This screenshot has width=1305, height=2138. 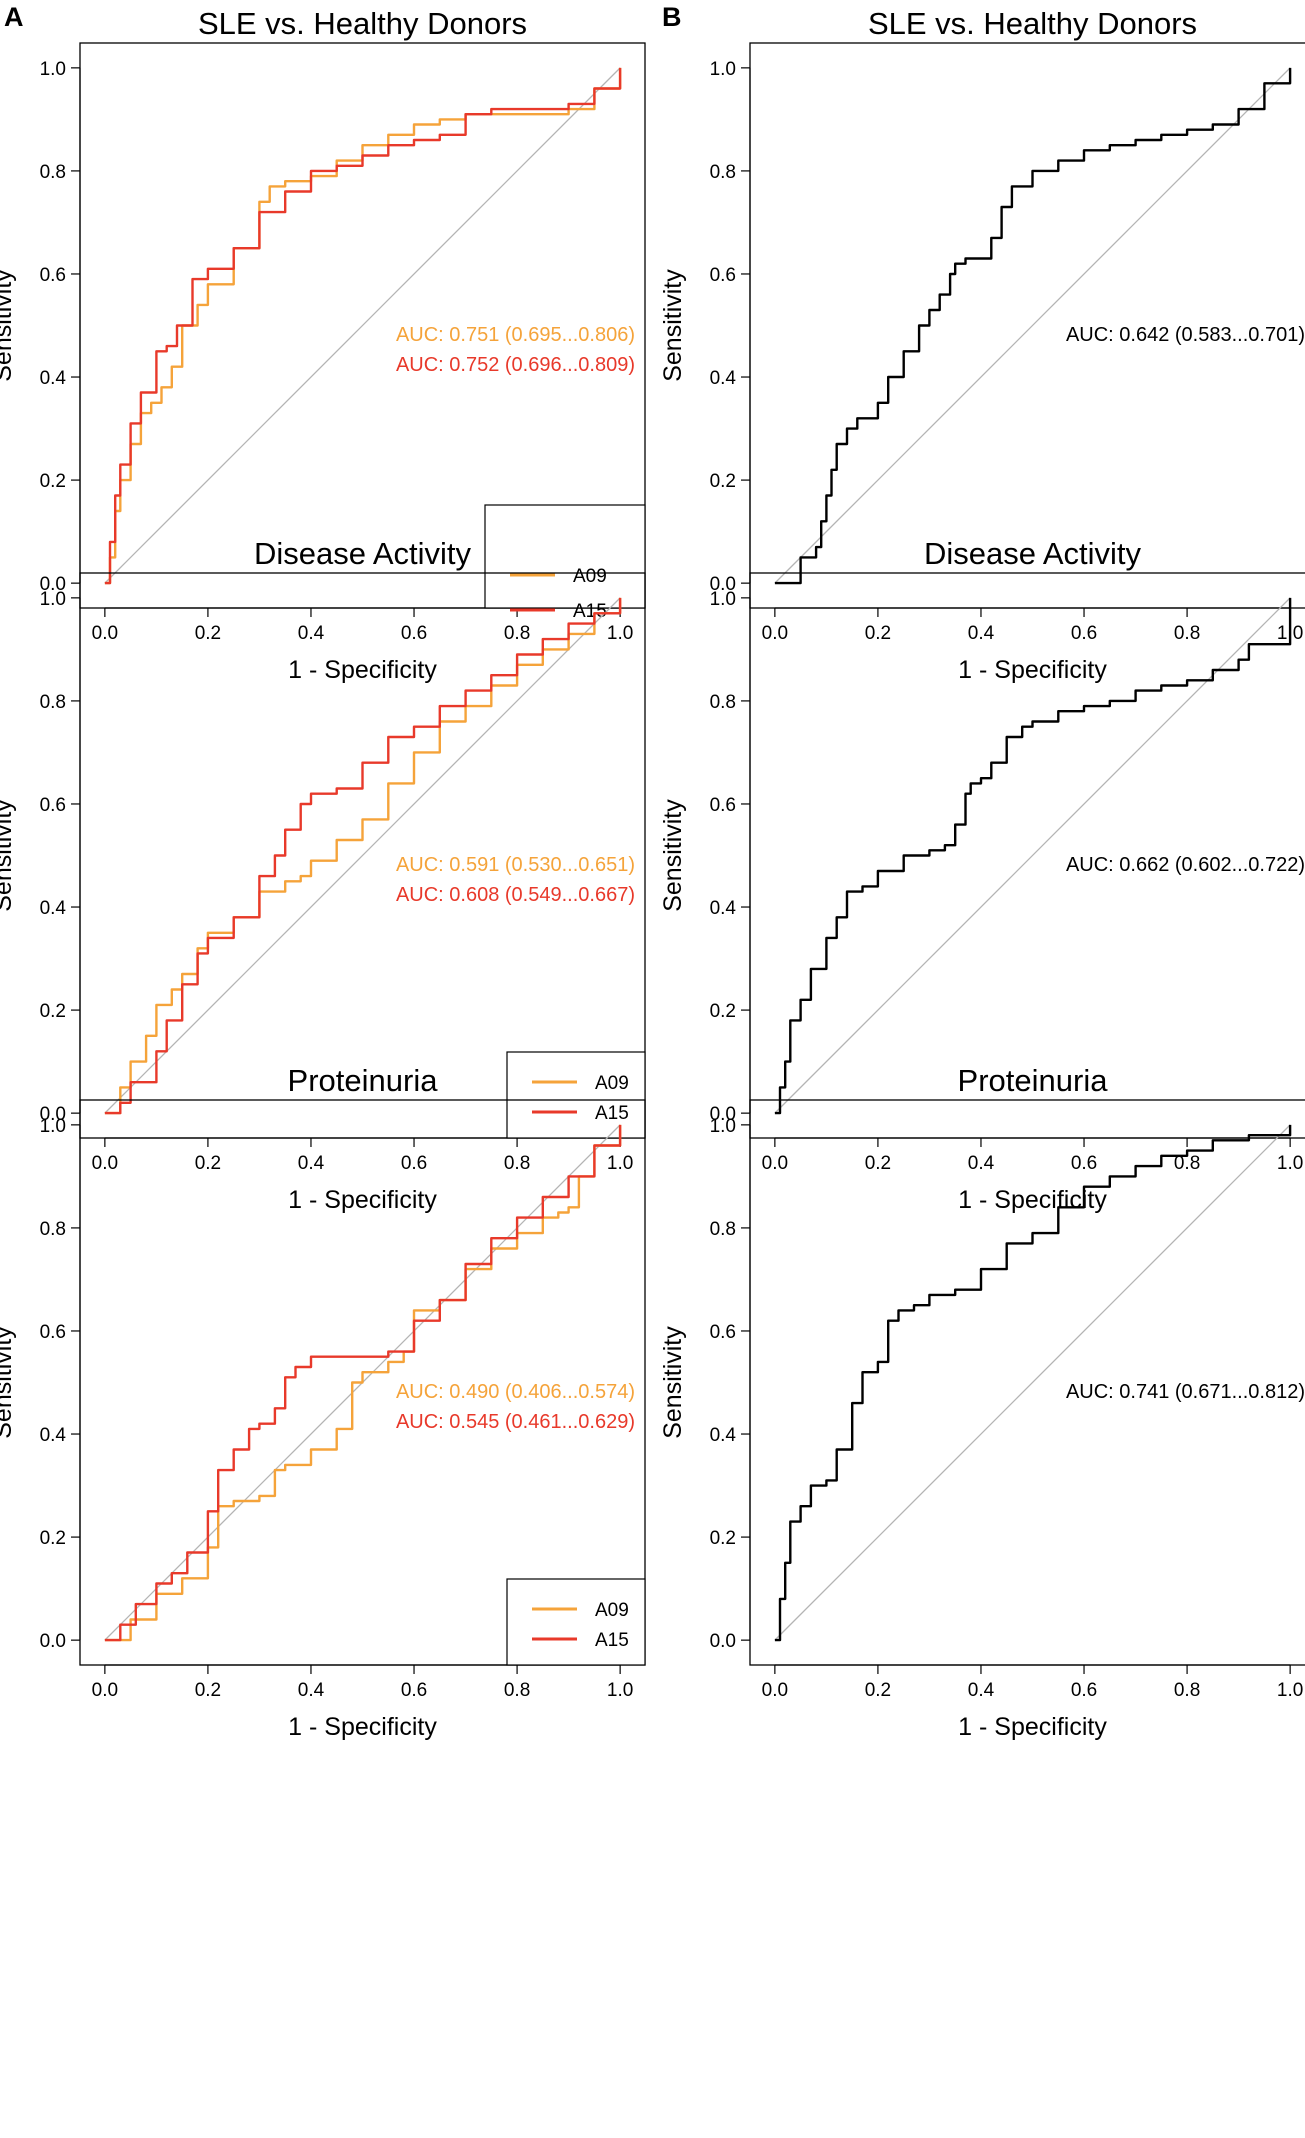 What do you see at coordinates (515, 1422) in the screenshot?
I see `auc-annotation: AUC: 0.545 (0.461...0.629)` at bounding box center [515, 1422].